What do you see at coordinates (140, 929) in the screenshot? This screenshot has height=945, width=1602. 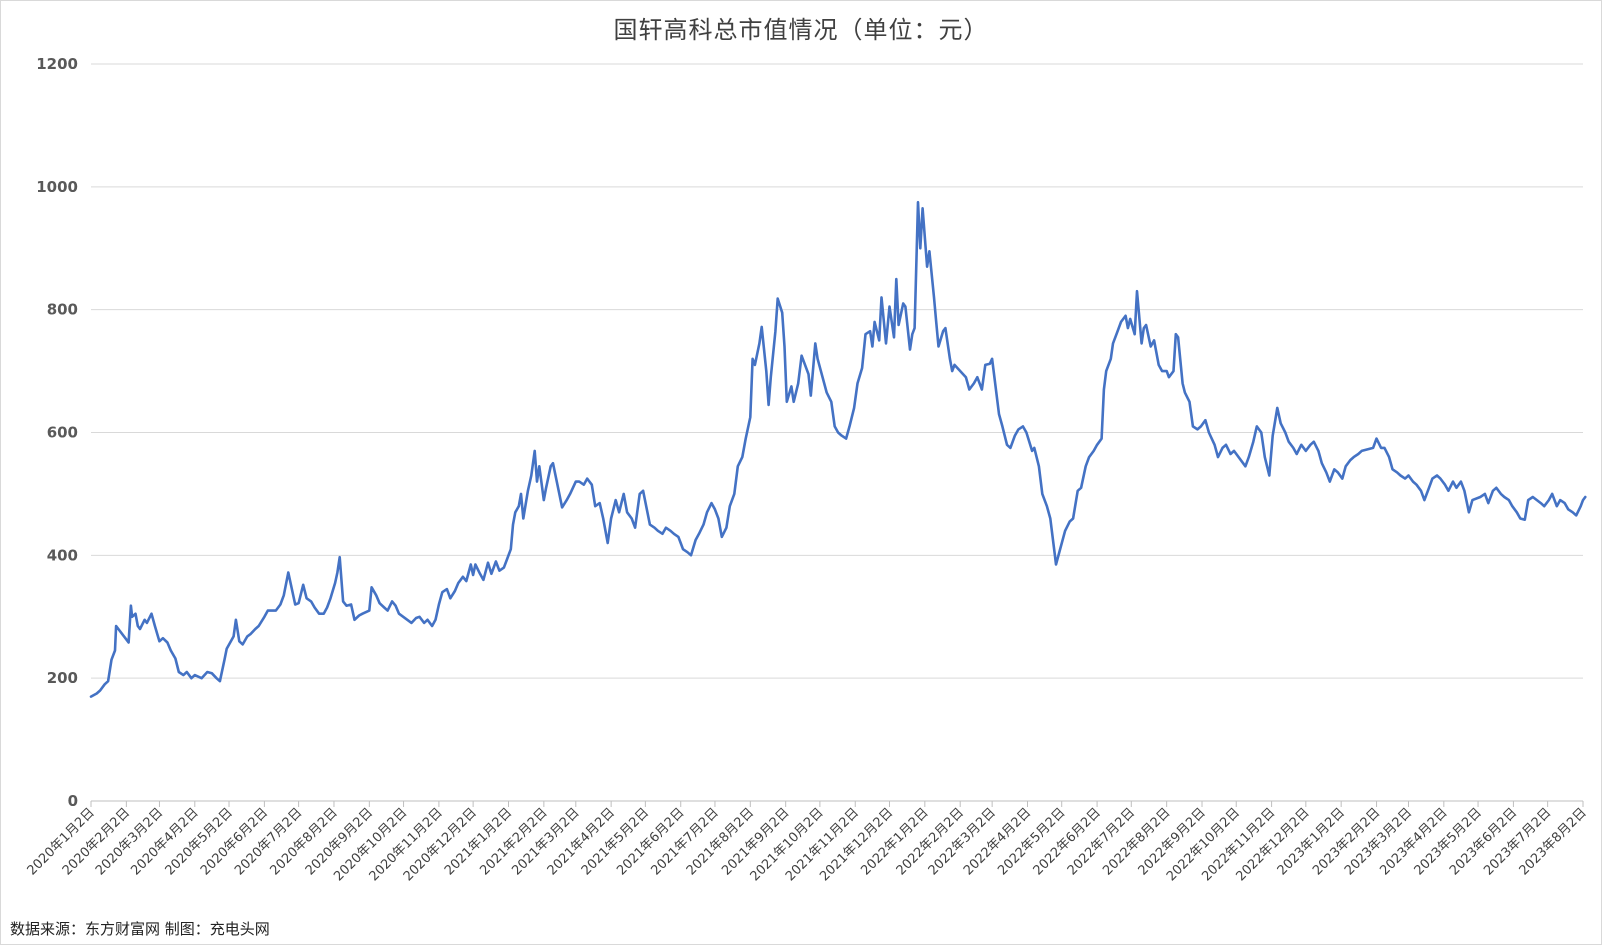 I see `data-source-note: 数据来源：东方财富网 制图：充电头网` at bounding box center [140, 929].